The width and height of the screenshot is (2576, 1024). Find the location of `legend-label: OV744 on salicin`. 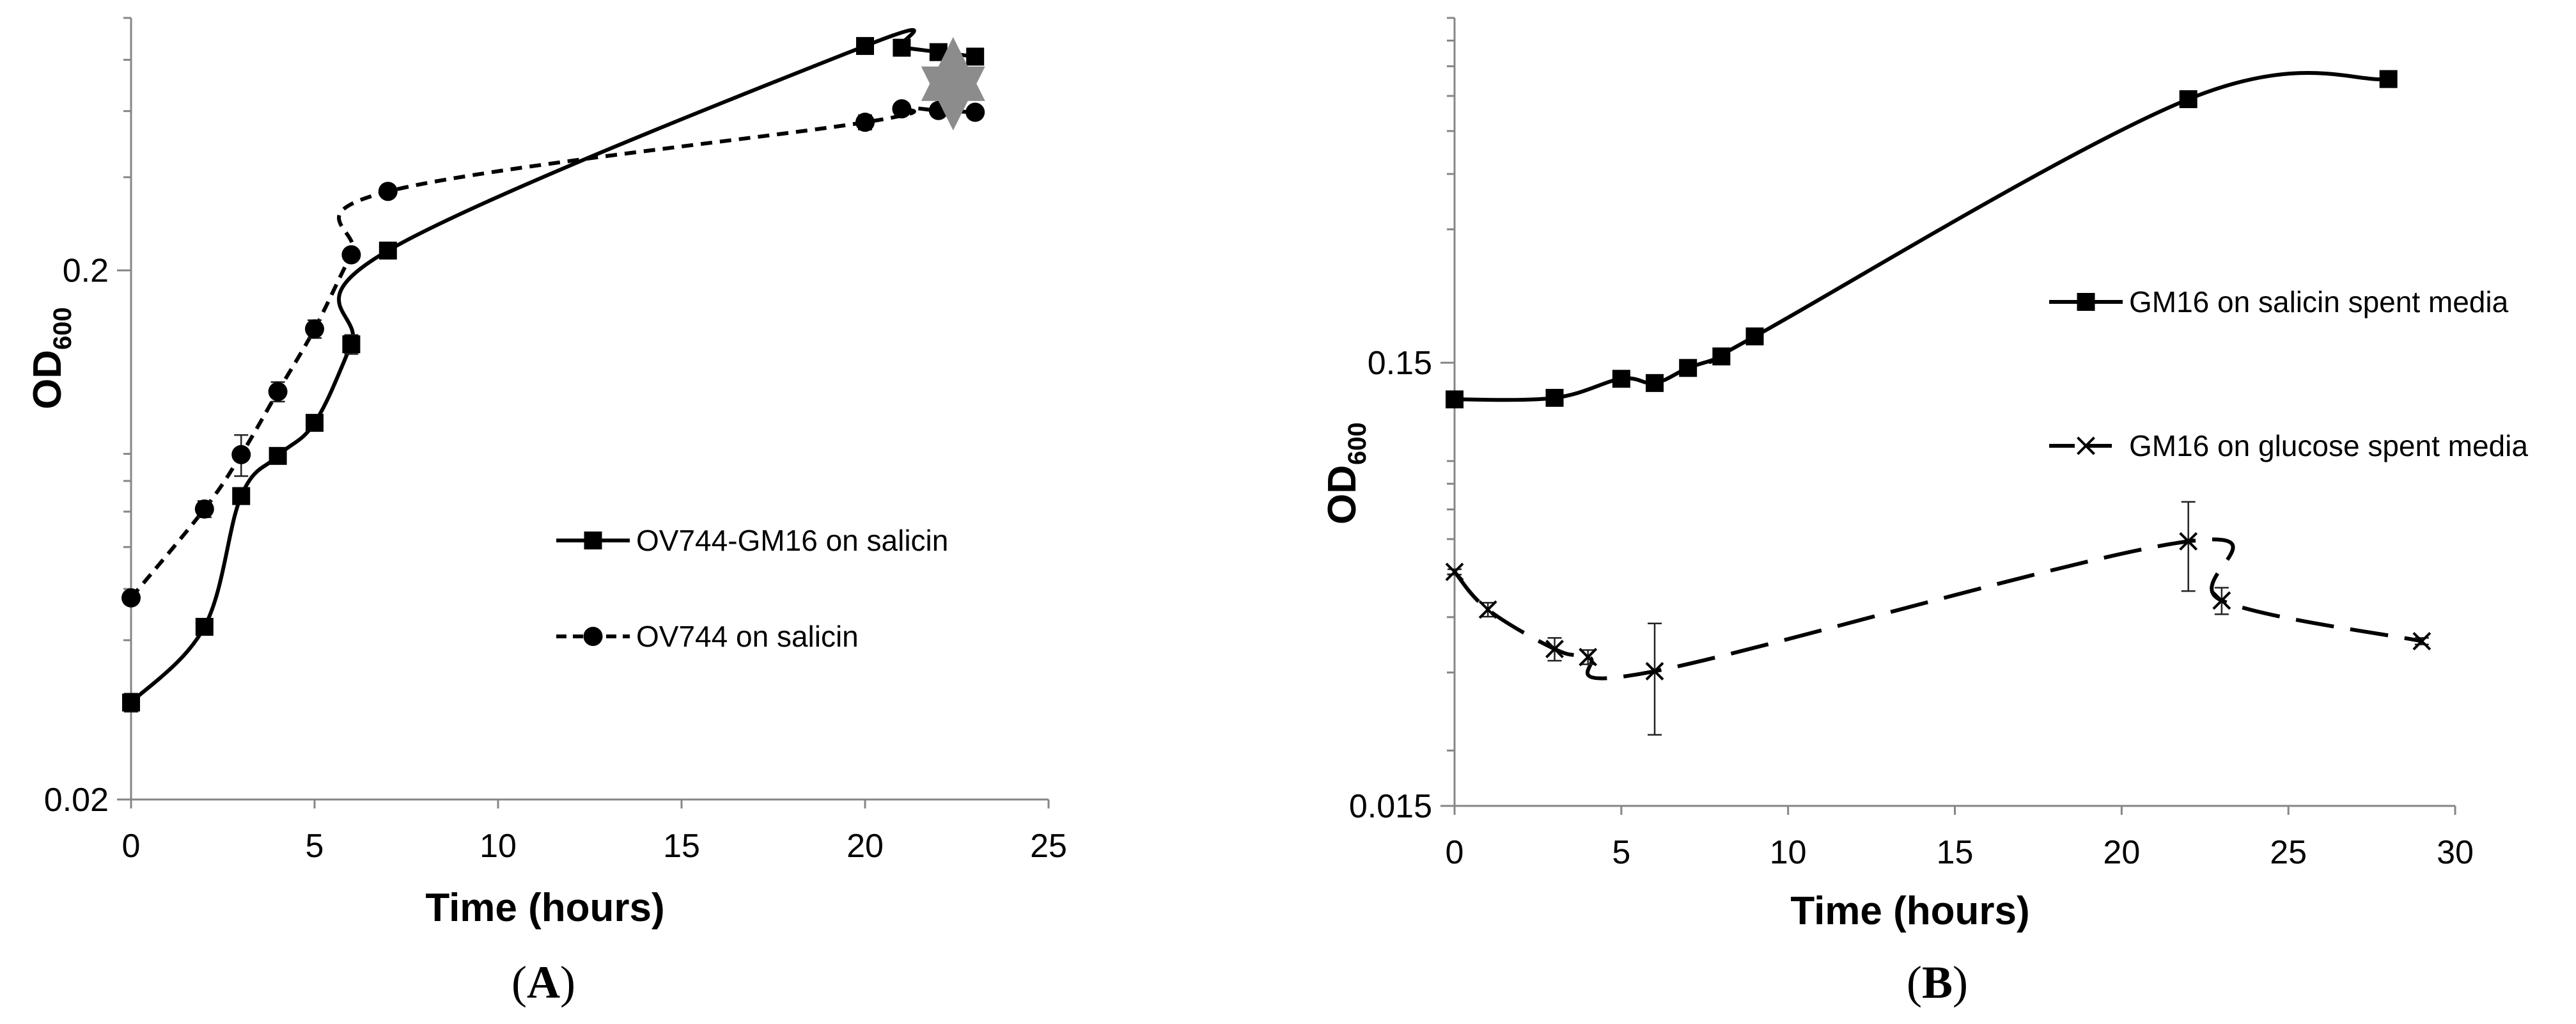

legend-label: OV744 on salicin is located at coordinates (747, 636).